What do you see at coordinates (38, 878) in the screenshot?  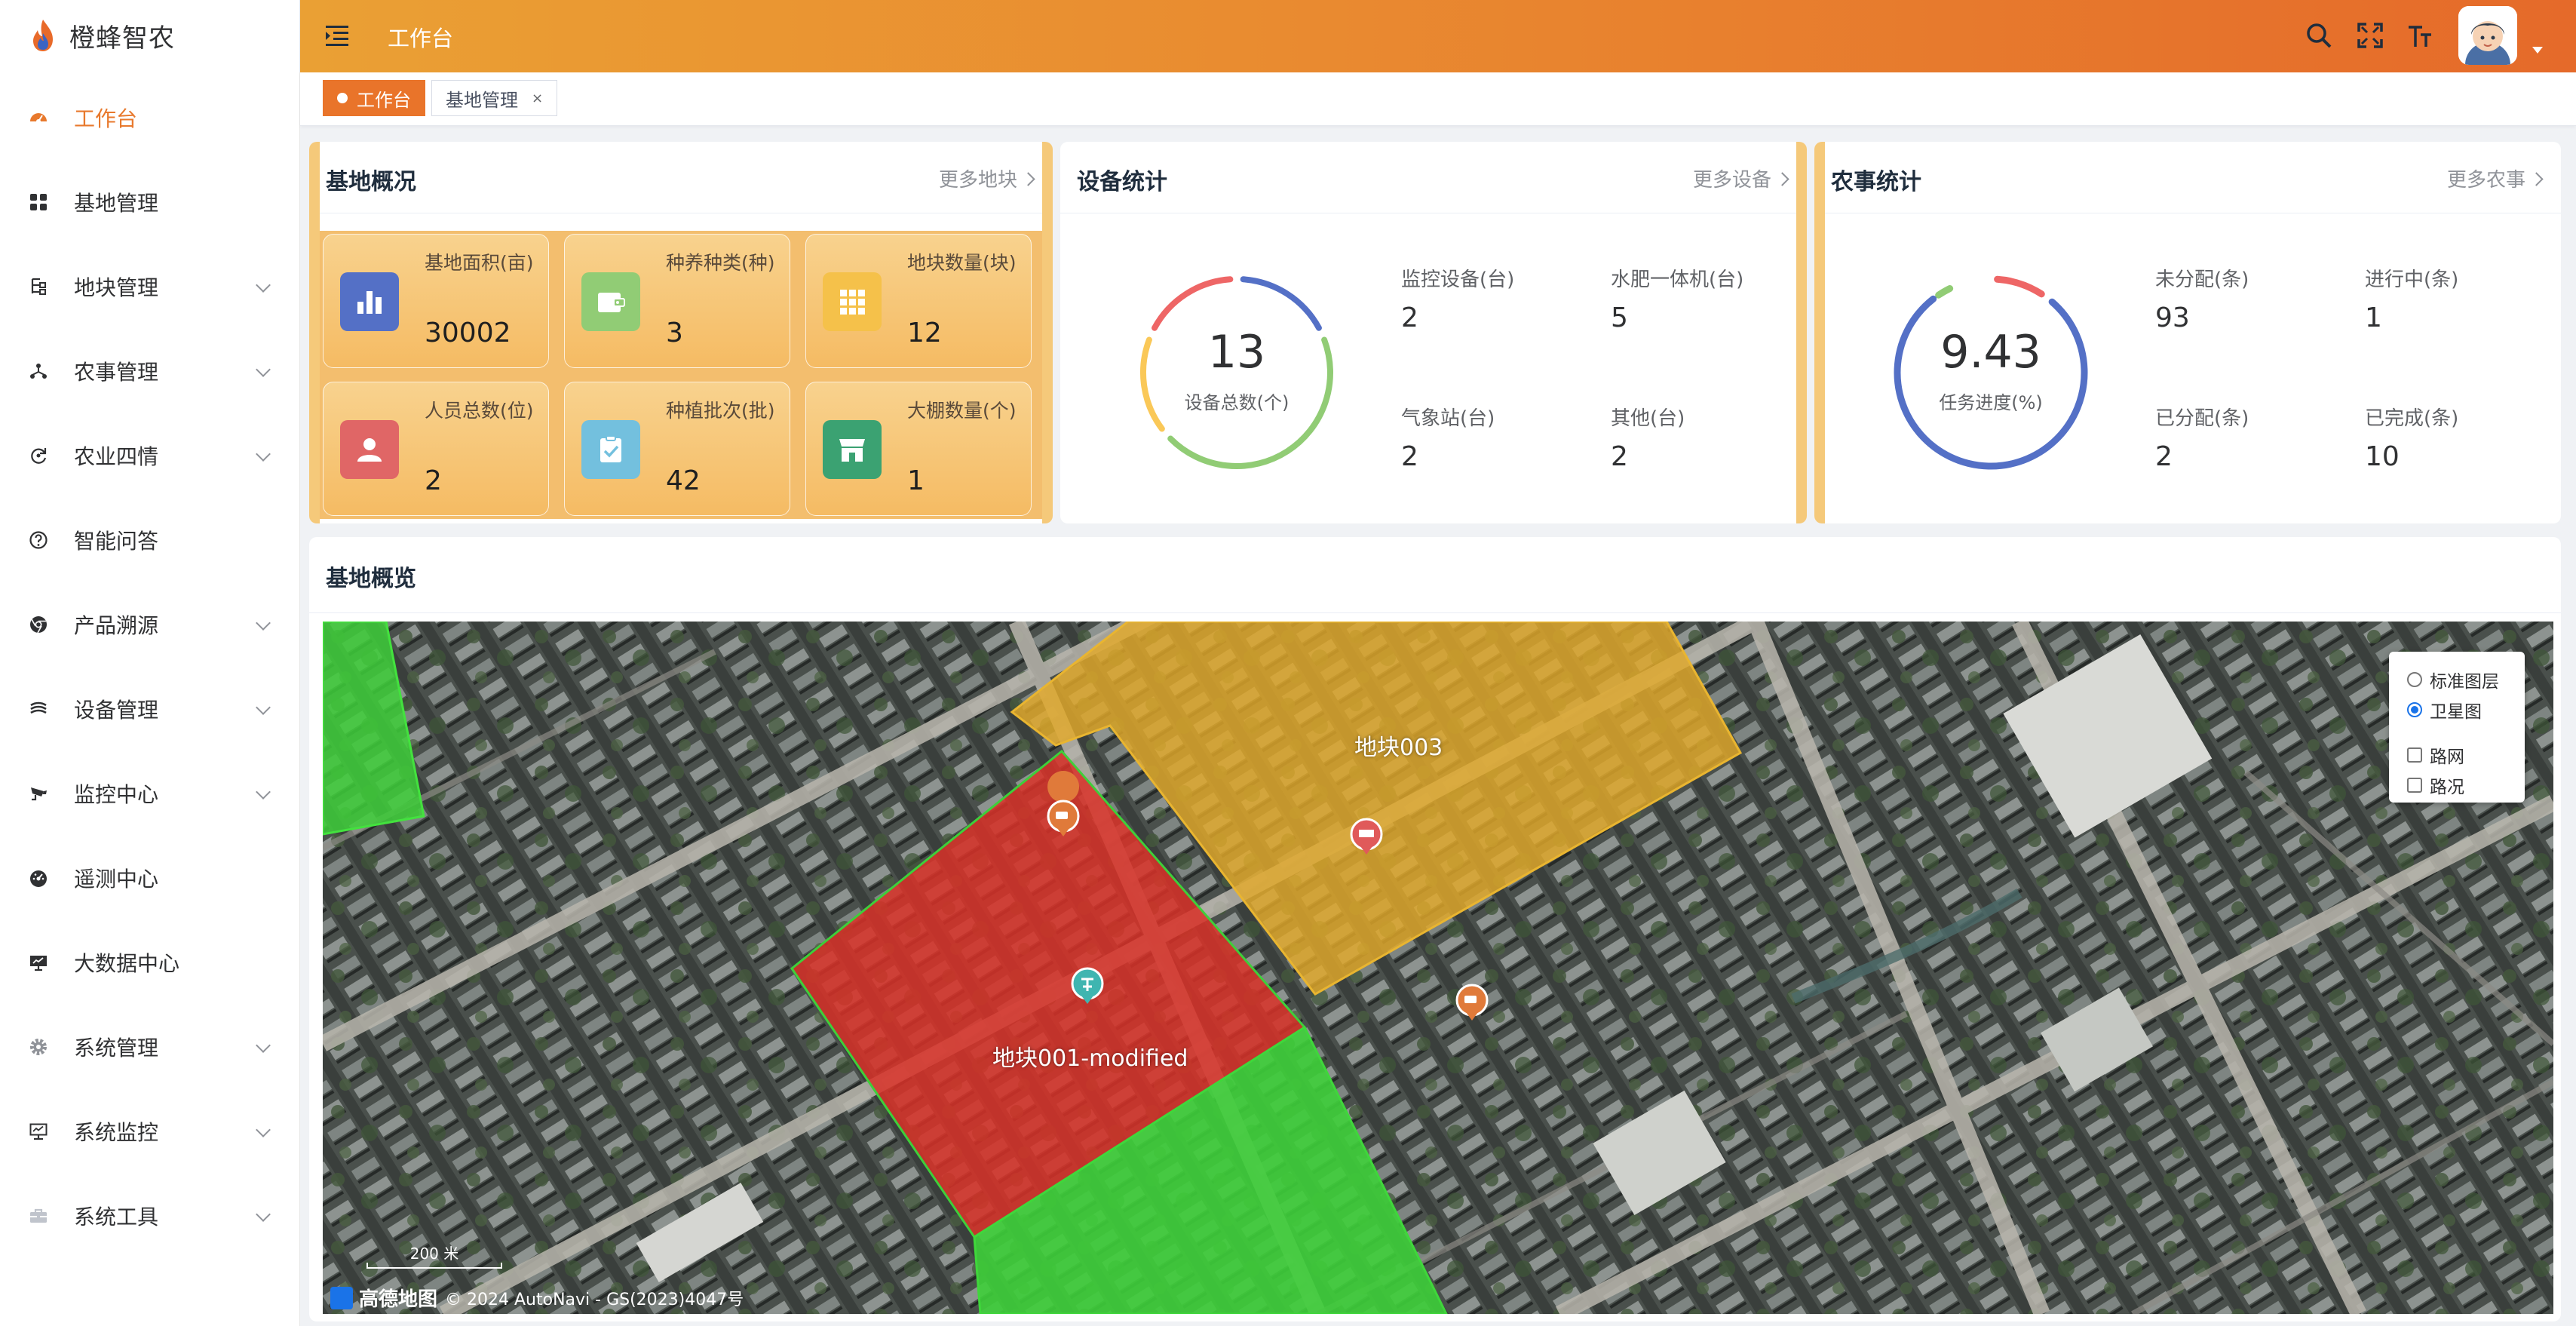 I see `gauge-icon` at bounding box center [38, 878].